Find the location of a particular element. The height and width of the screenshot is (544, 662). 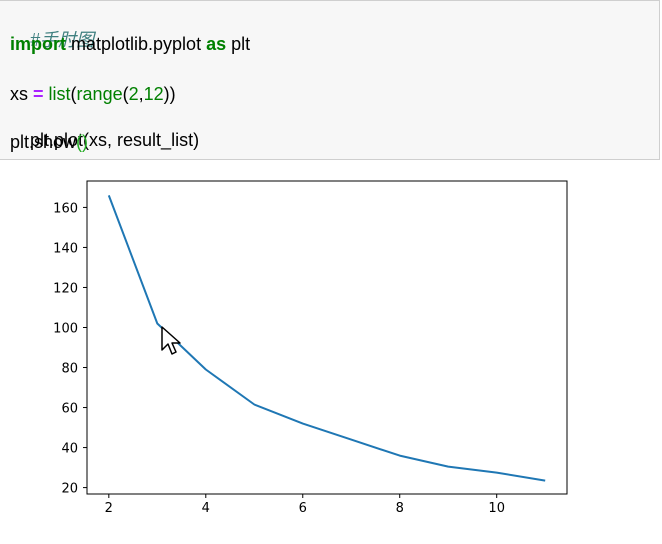

paren-open-args: ( is located at coordinates (125, 94).